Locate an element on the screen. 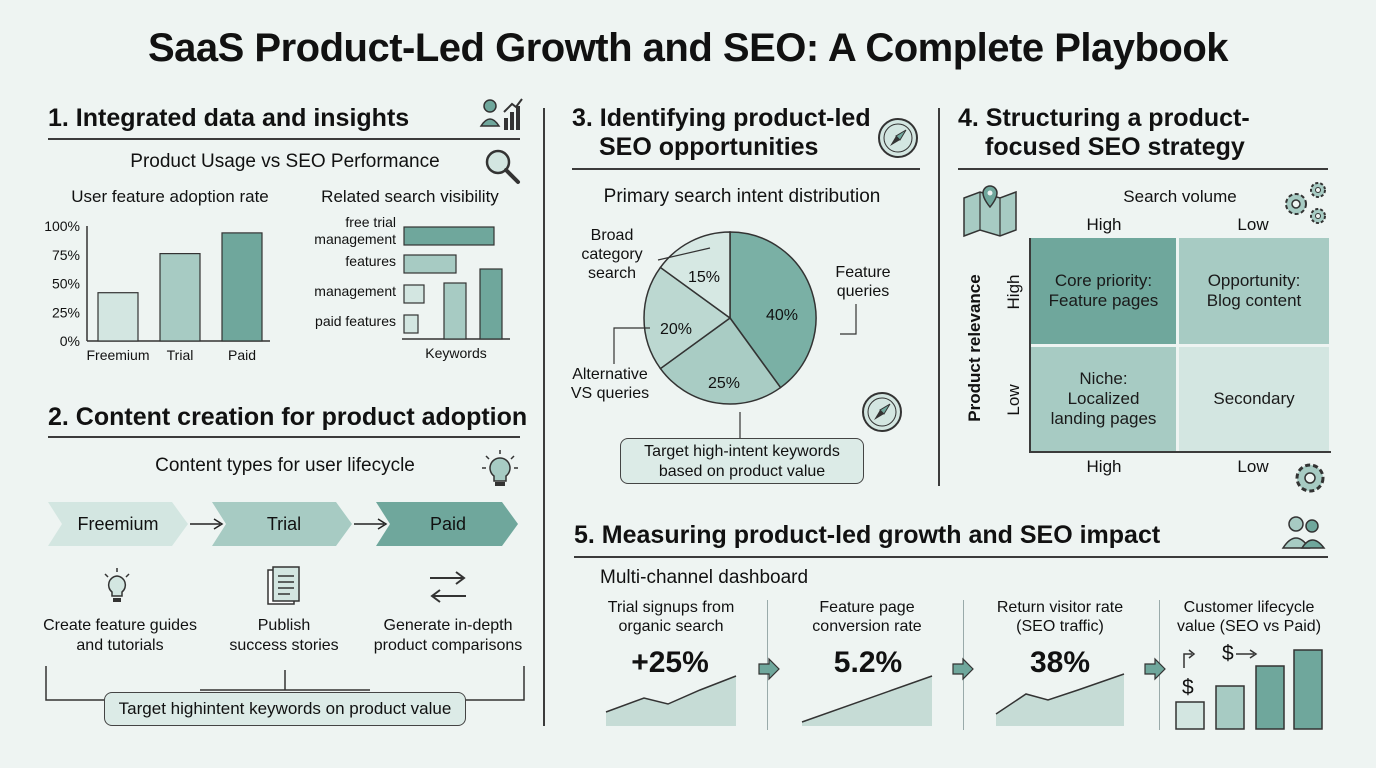  y-tick-label: 0% is located at coordinates (70, 341).